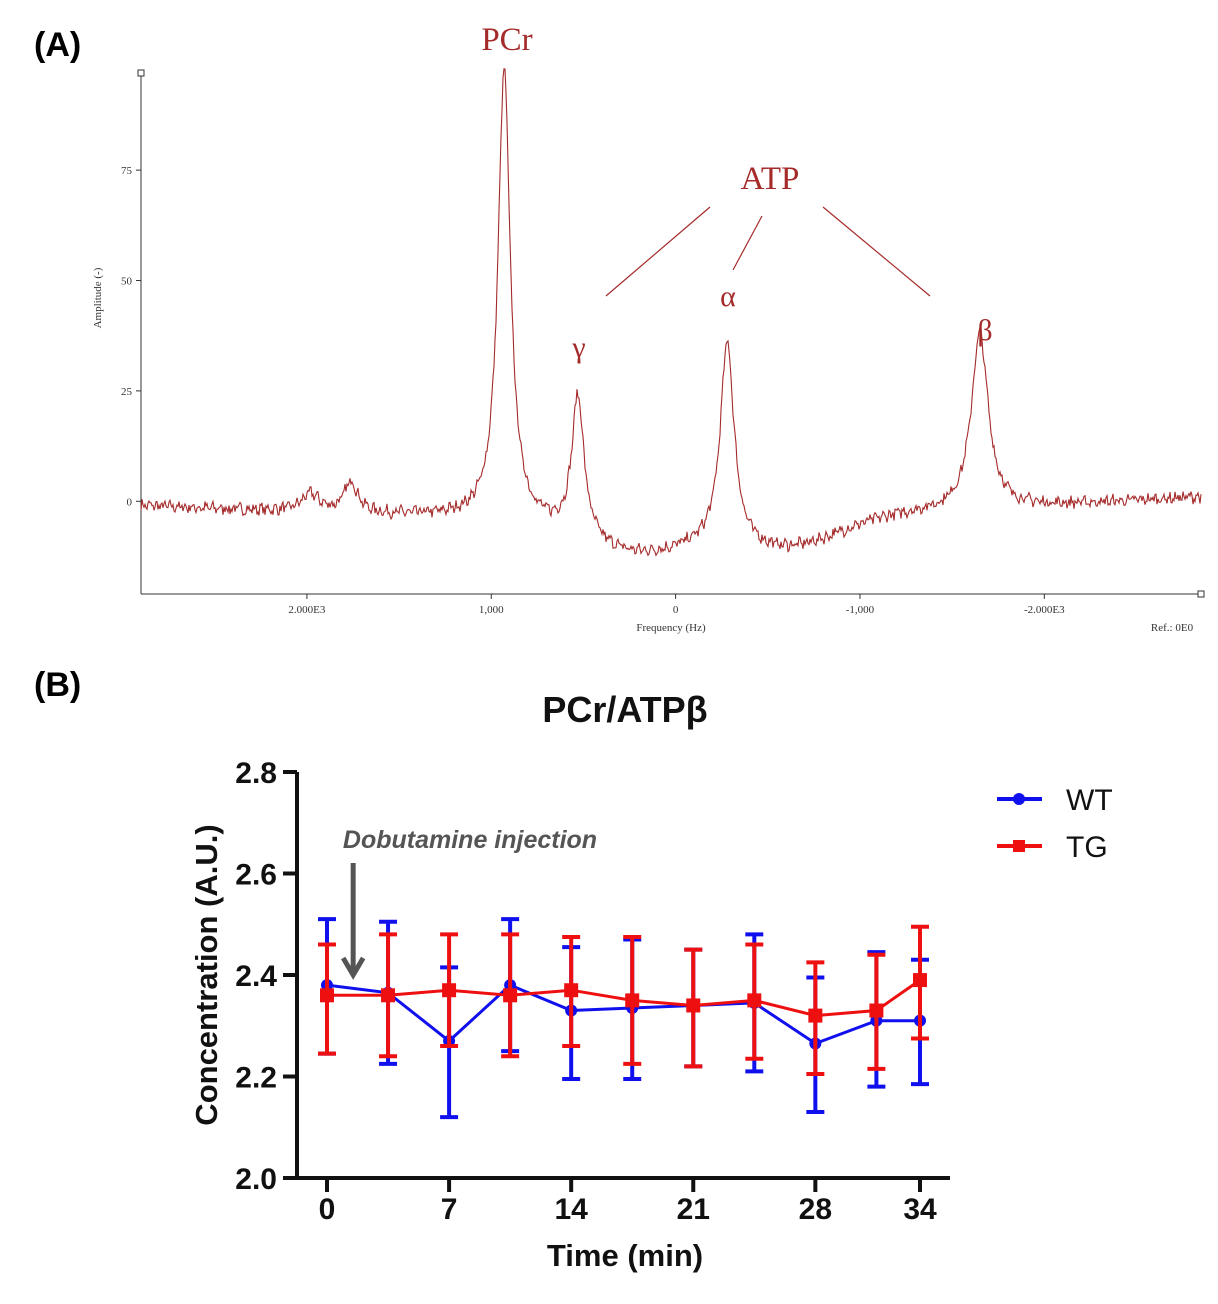 The width and height of the screenshot is (1218, 1304). Describe the element at coordinates (256, 875) in the screenshot. I see `ratio-y-tick-label: 2.6` at that location.